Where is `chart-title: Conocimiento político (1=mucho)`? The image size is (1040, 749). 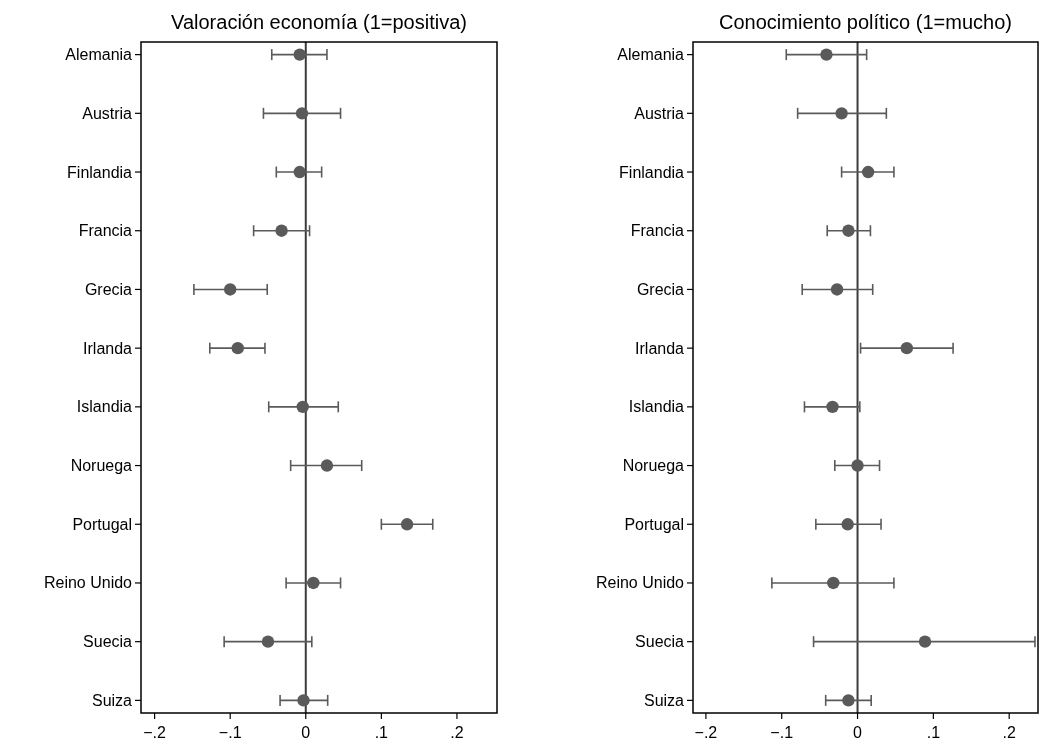 chart-title: Conocimiento político (1=mucho) is located at coordinates (865, 22).